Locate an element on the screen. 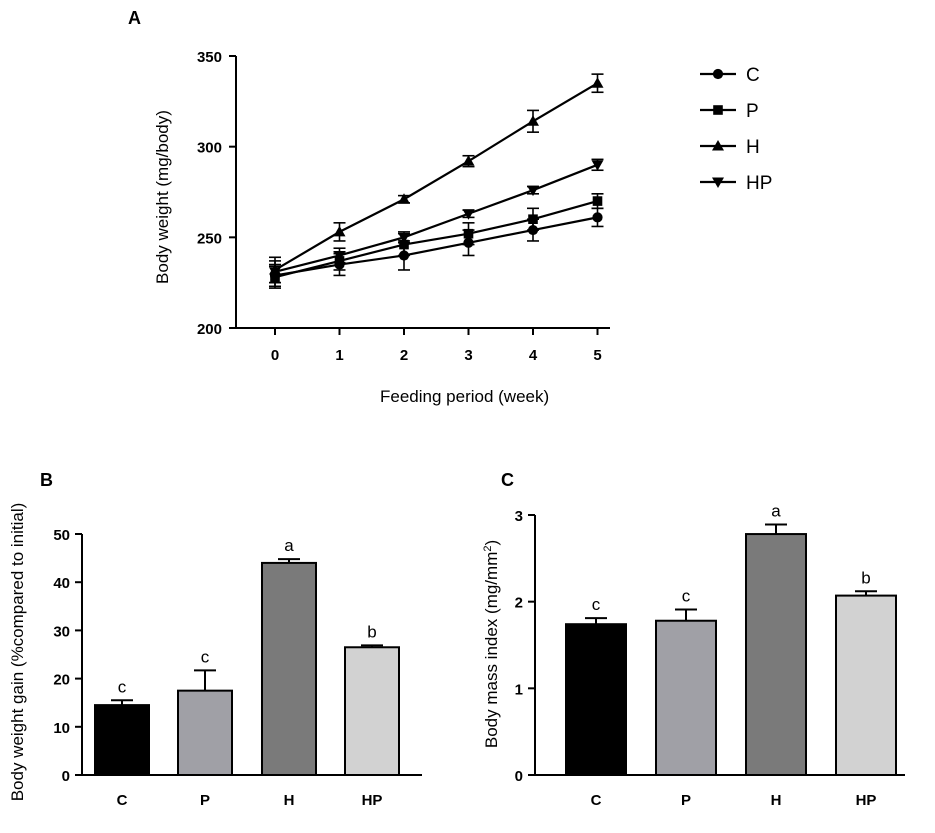 The height and width of the screenshot is (833, 935). panel-a-y-tick-label: 200 is located at coordinates (209, 329).